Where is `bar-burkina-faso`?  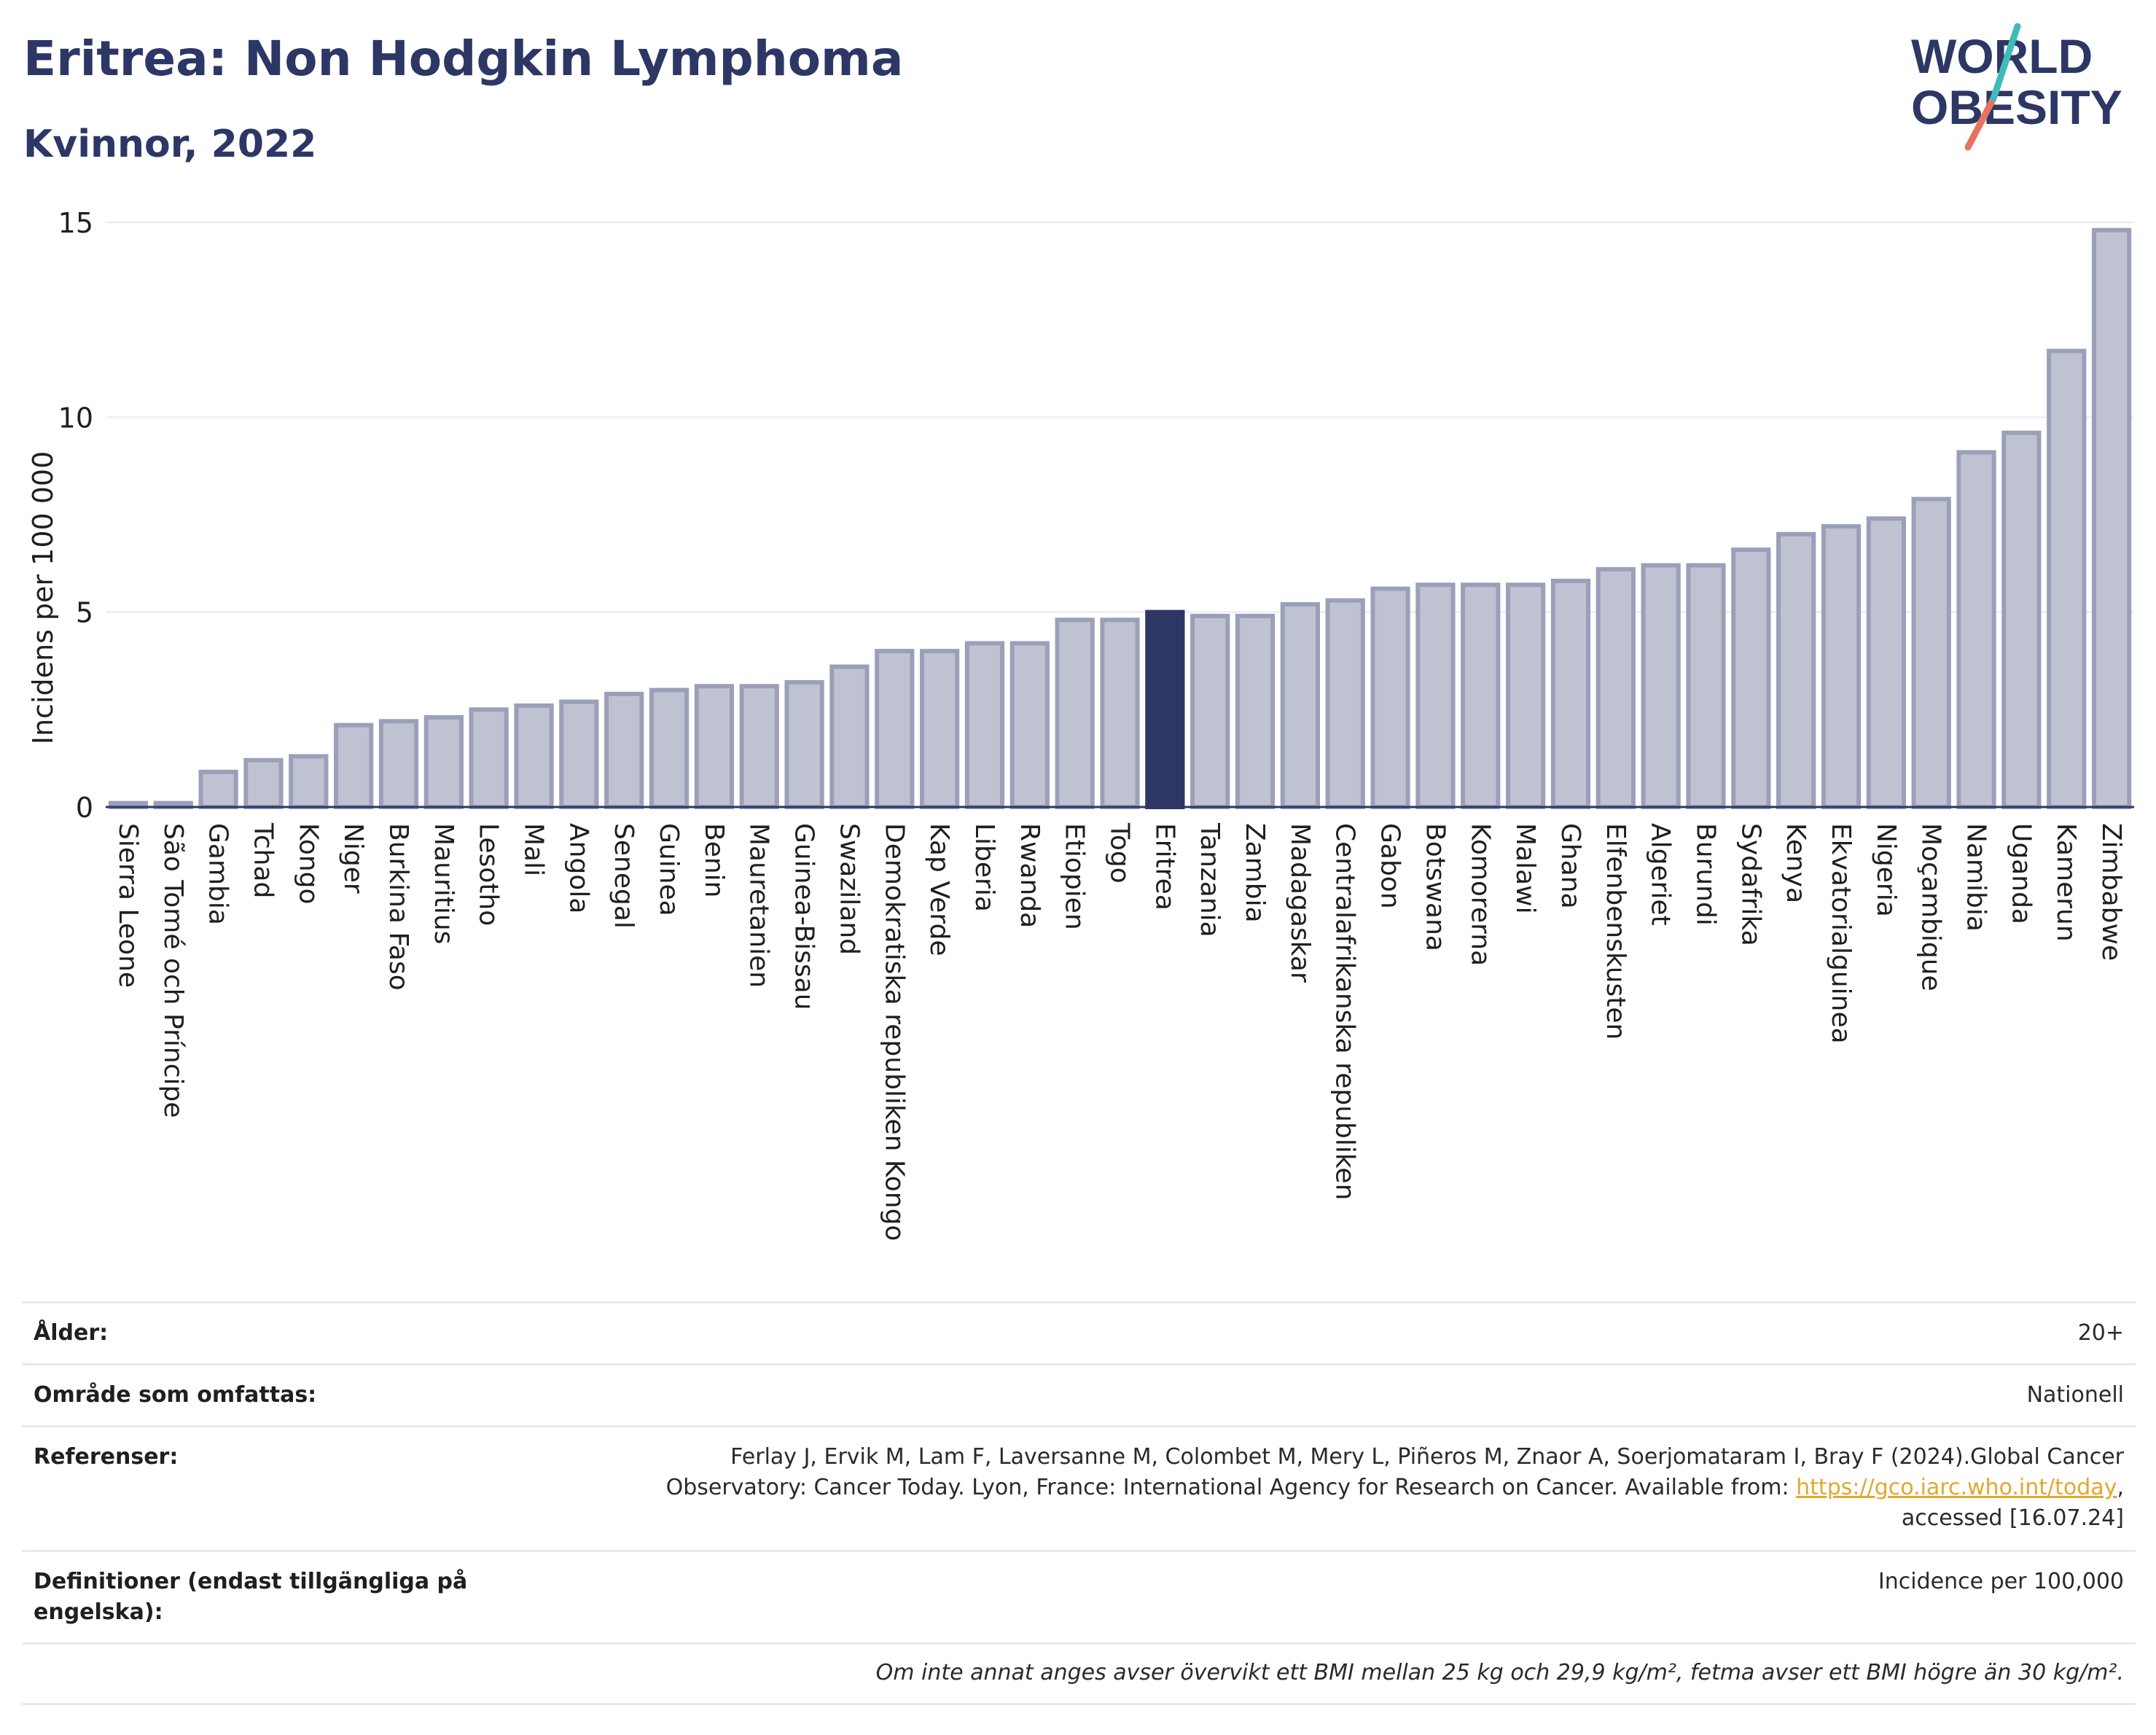
bar-burkina-faso is located at coordinates (399, 765).